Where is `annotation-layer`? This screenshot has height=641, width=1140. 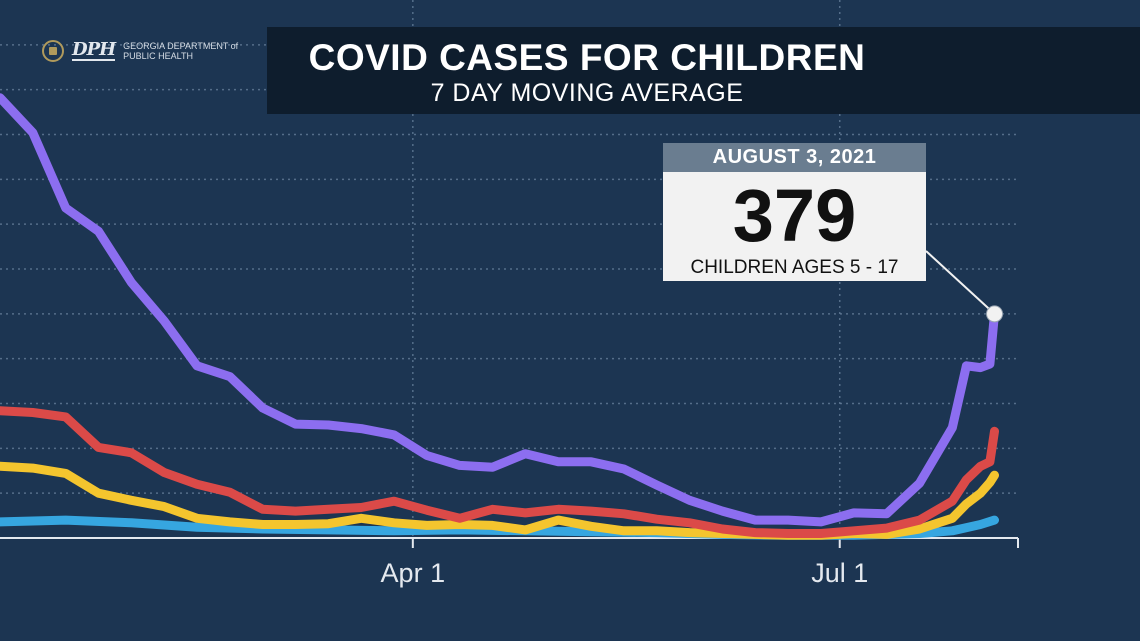 annotation-layer is located at coordinates (964, 286).